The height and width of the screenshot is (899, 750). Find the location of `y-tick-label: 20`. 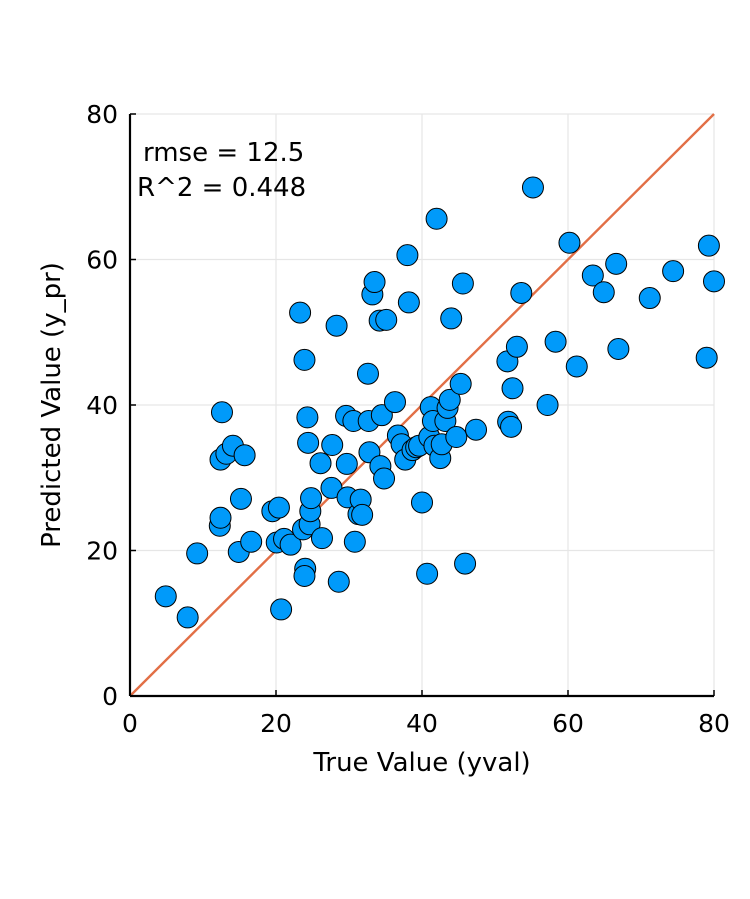

y-tick-label: 20 is located at coordinates (102, 551).